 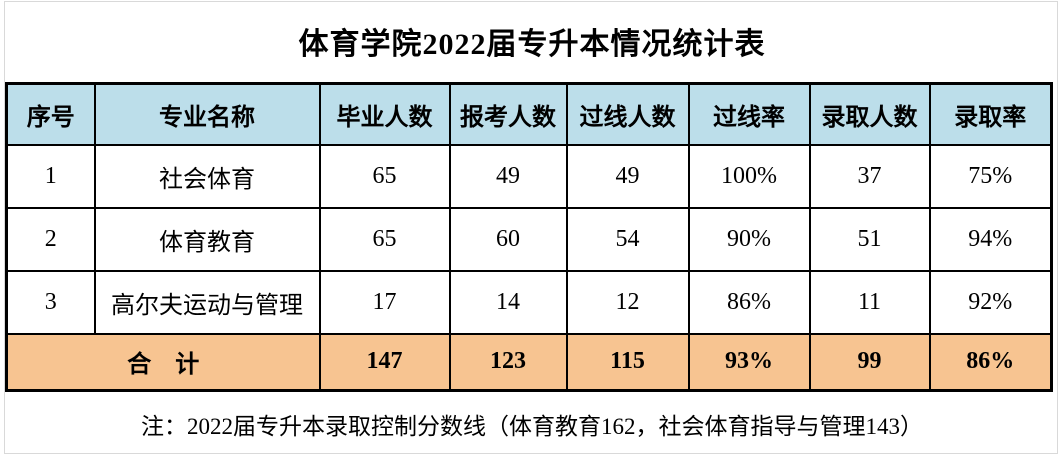 What do you see at coordinates (508, 114) in the screenshot?
I see `column-header-applicants: 报考人数` at bounding box center [508, 114].